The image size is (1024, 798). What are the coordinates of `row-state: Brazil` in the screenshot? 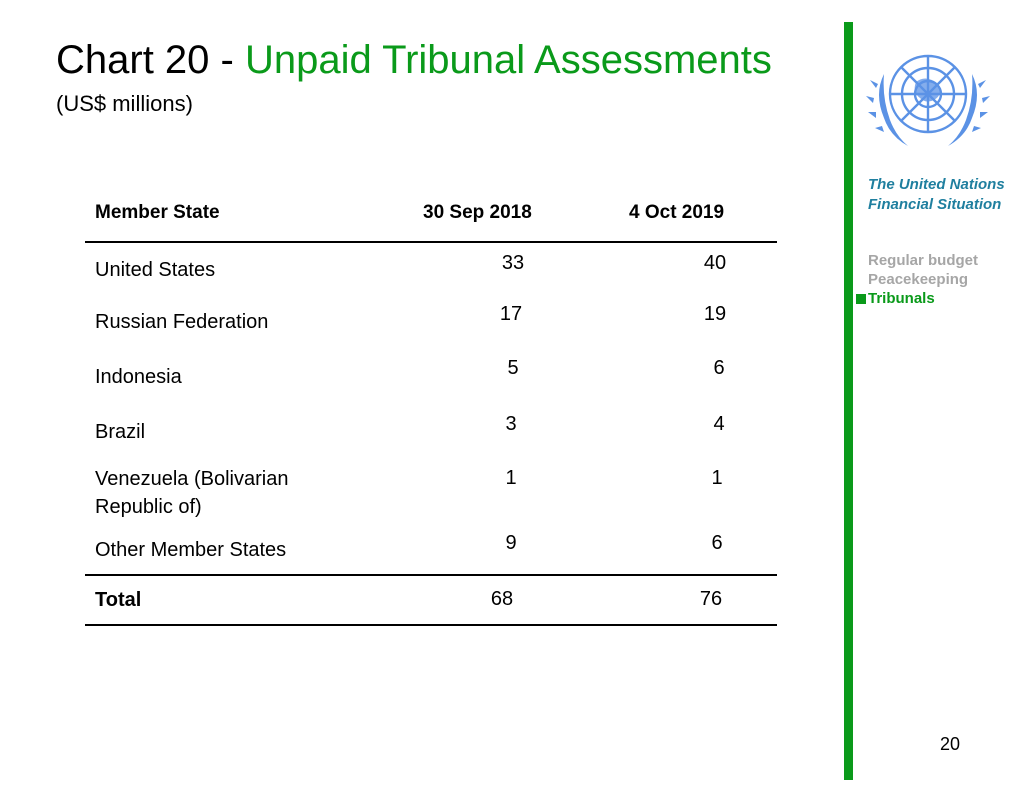 It's located at (120, 432).